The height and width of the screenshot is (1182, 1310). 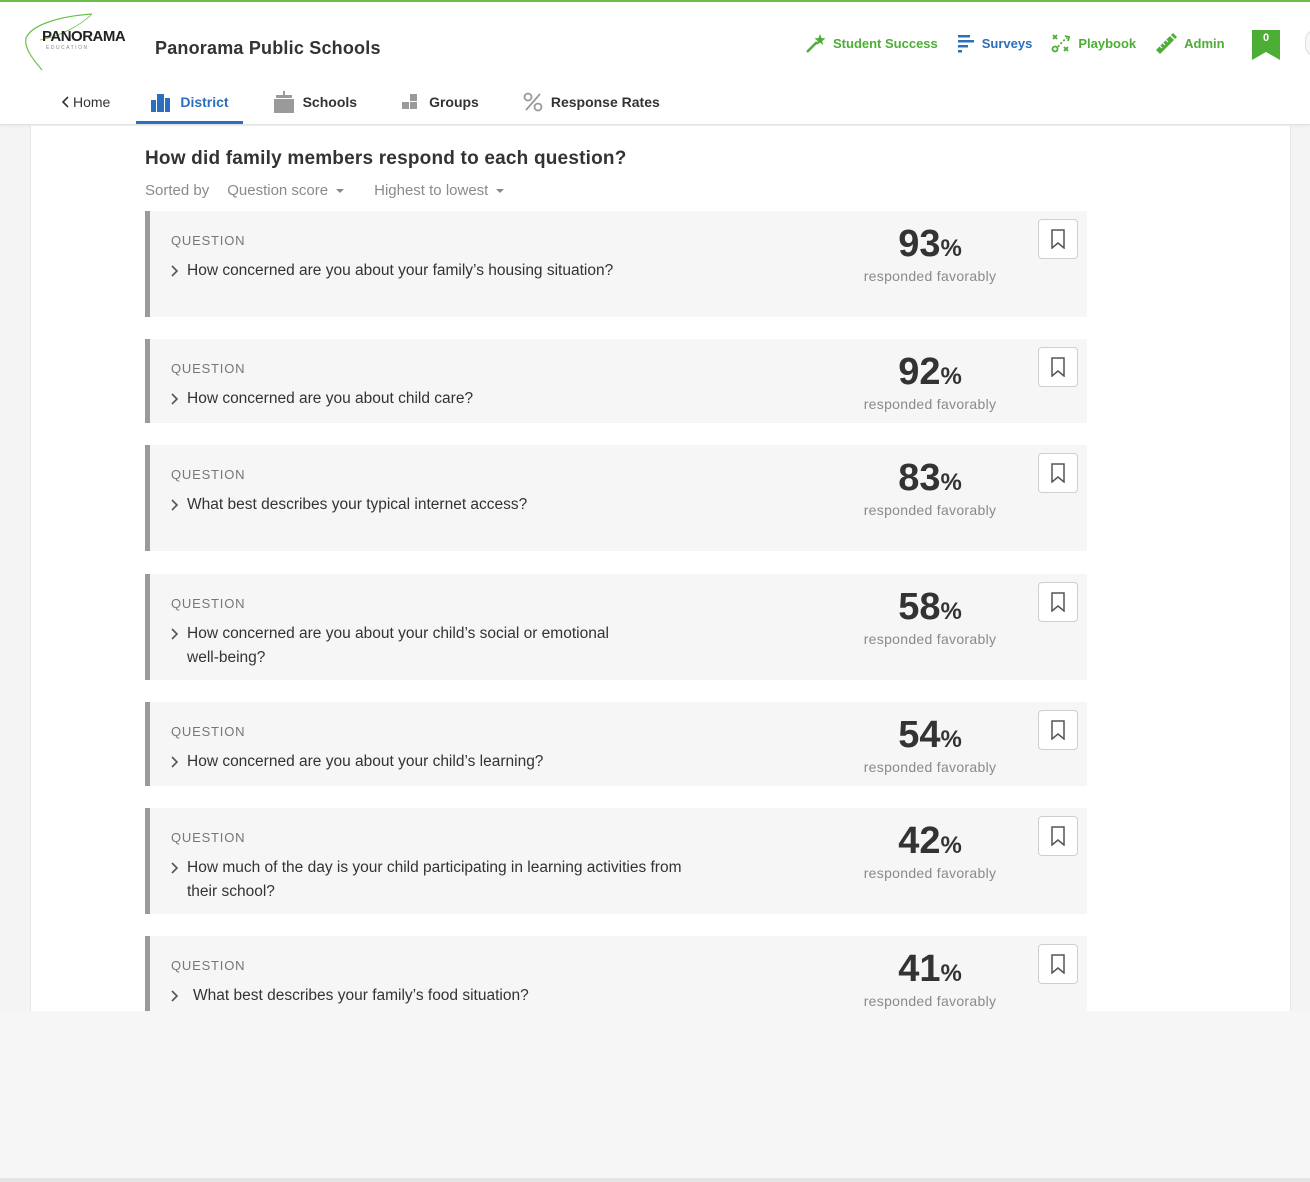 What do you see at coordinates (67, 48) in the screenshot?
I see `logo-subtext: EDUCATION` at bounding box center [67, 48].